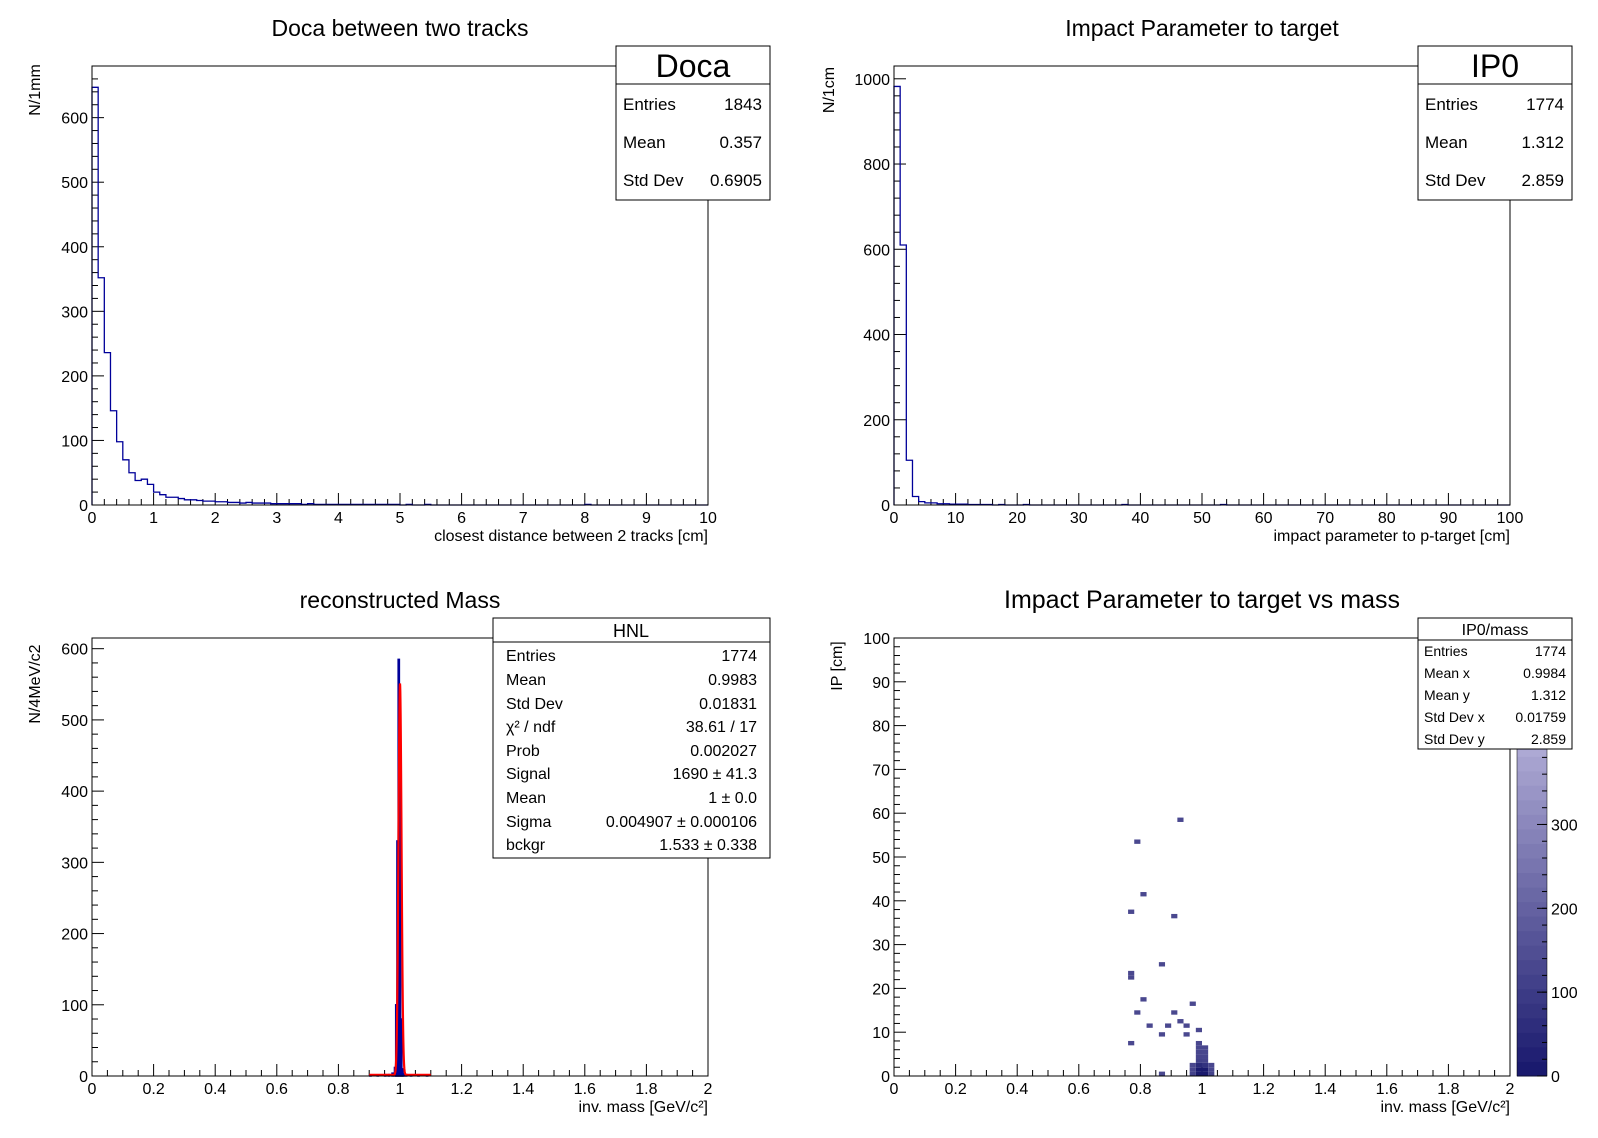 The width and height of the screenshot is (1598, 1138). What do you see at coordinates (881, 770) in the screenshot?
I see `y-tick-label: 70` at bounding box center [881, 770].